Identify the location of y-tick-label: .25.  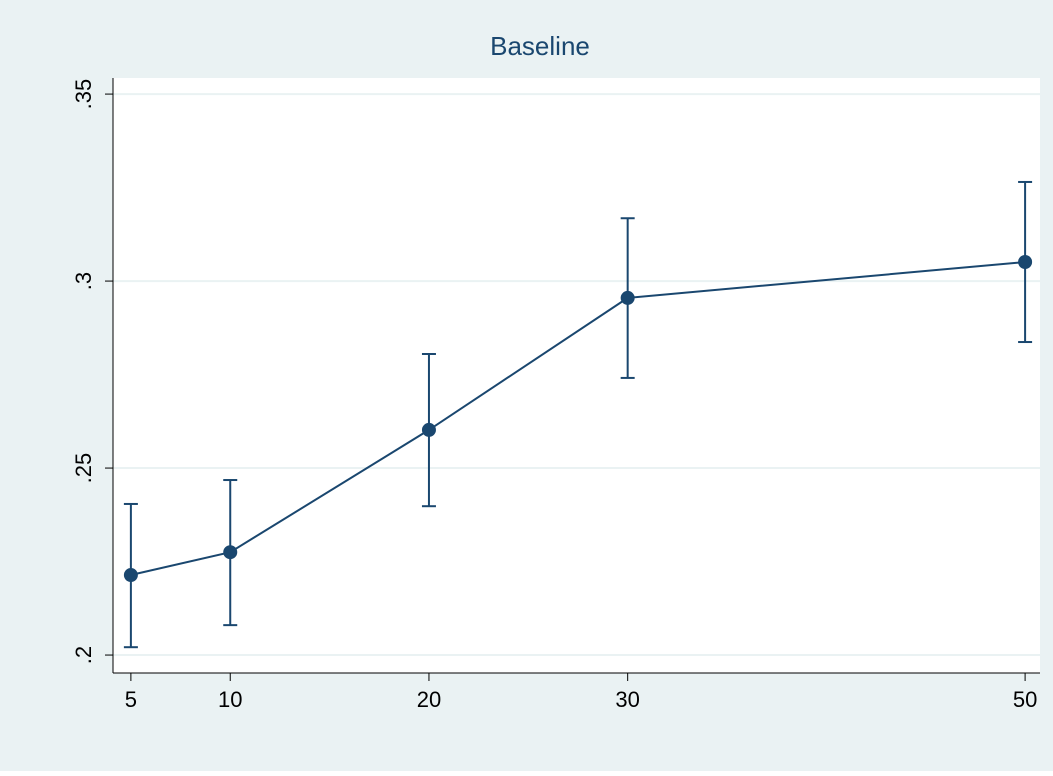
(83, 468).